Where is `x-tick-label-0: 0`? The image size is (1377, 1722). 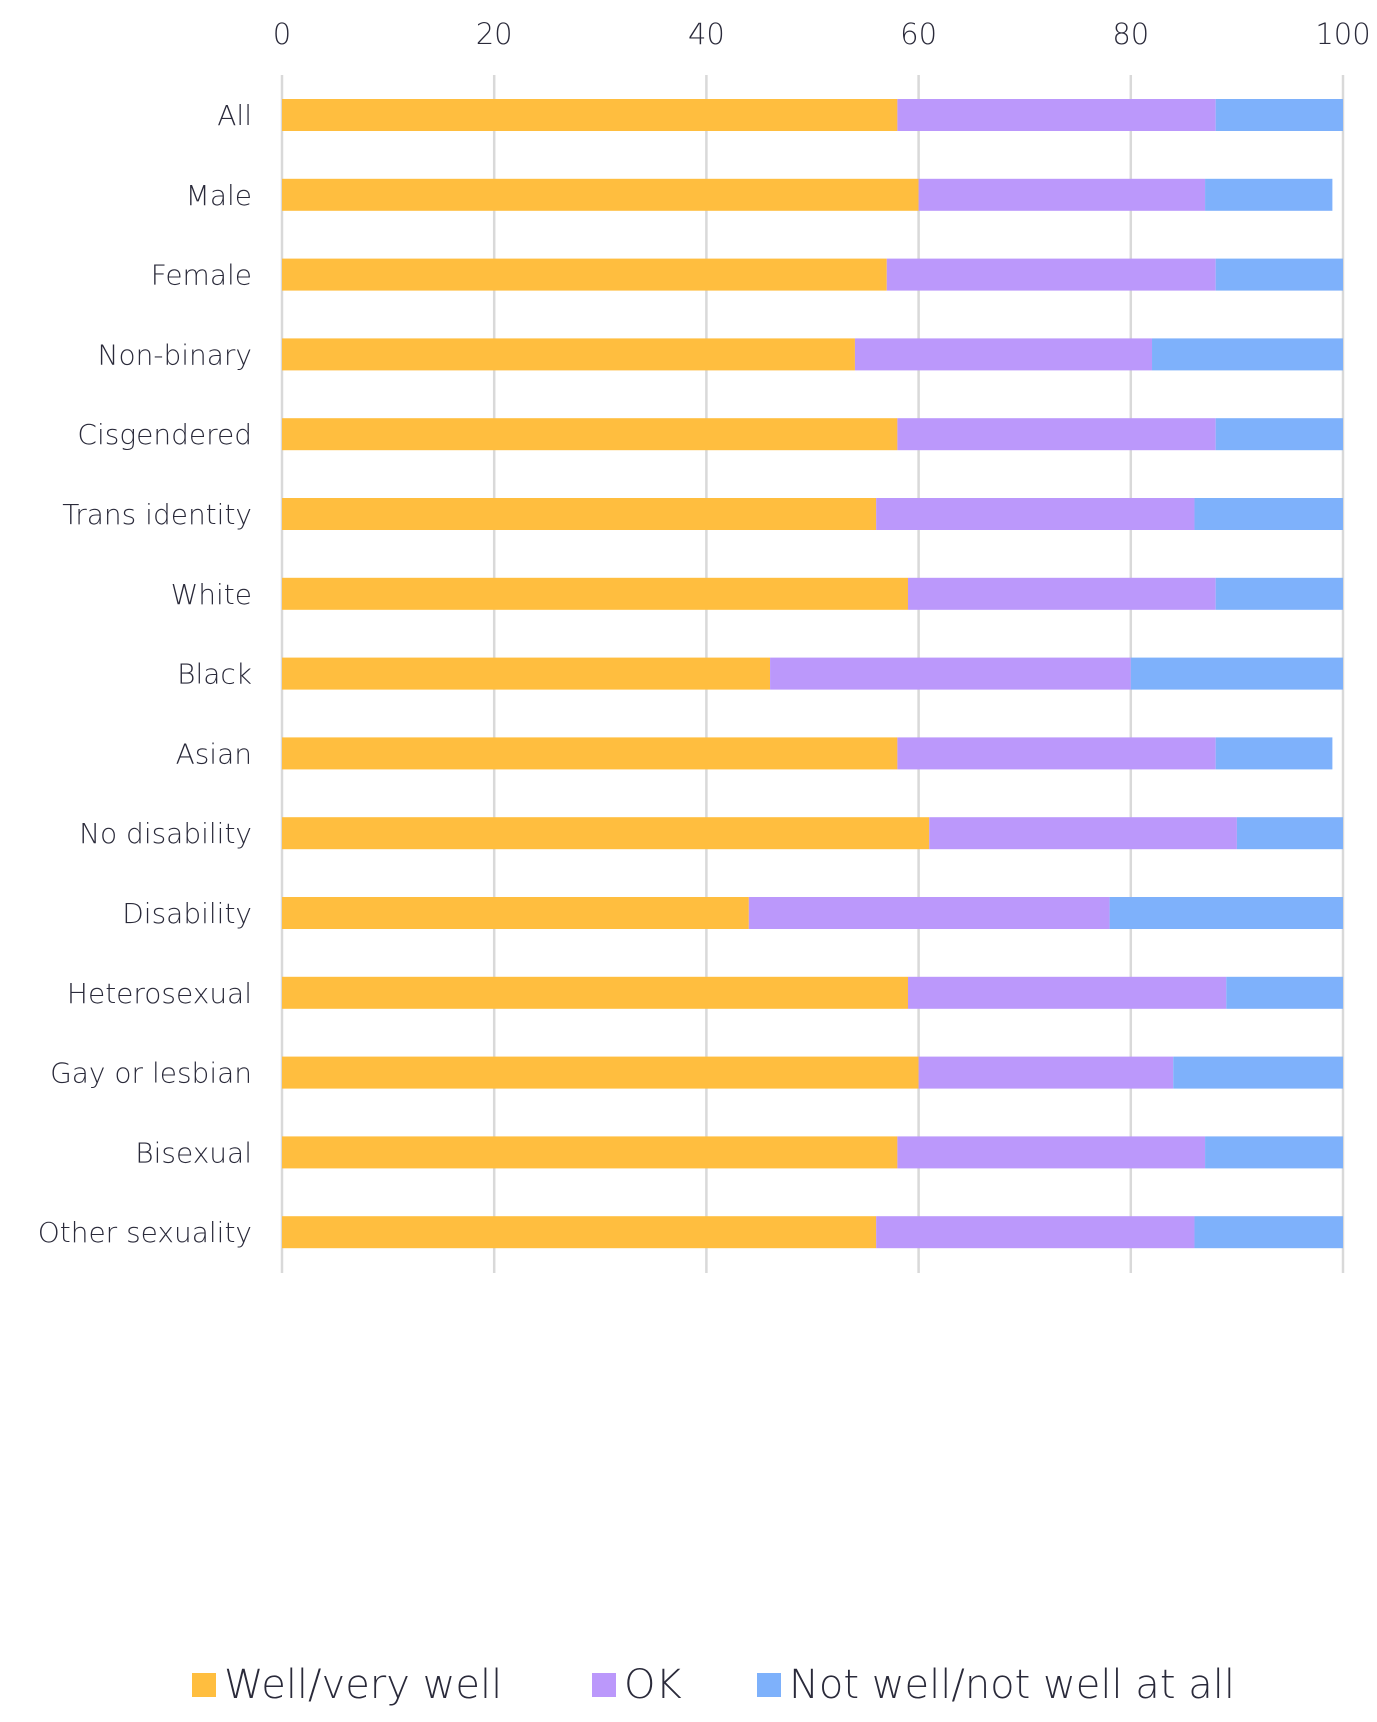
x-tick-label-0: 0 is located at coordinates (282, 34).